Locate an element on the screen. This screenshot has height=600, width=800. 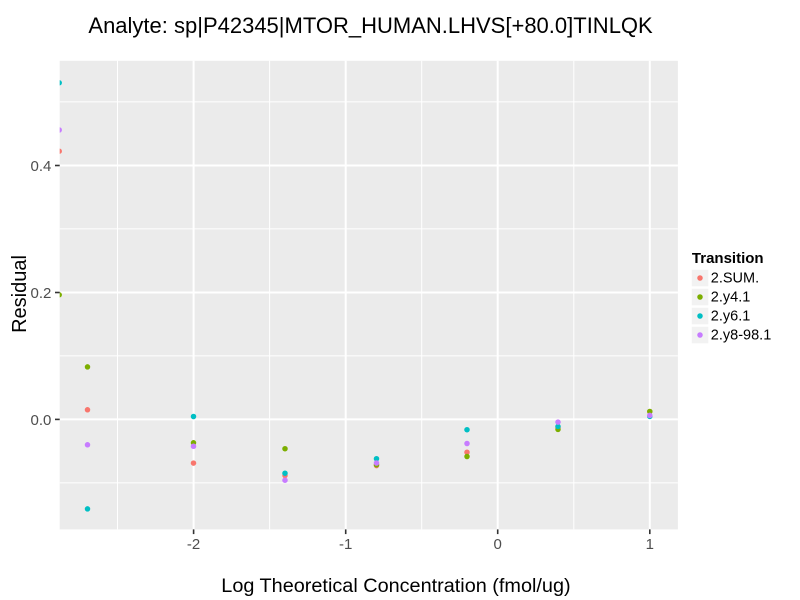
svg-text: 2.y8-98.1 is located at coordinates (741, 335).